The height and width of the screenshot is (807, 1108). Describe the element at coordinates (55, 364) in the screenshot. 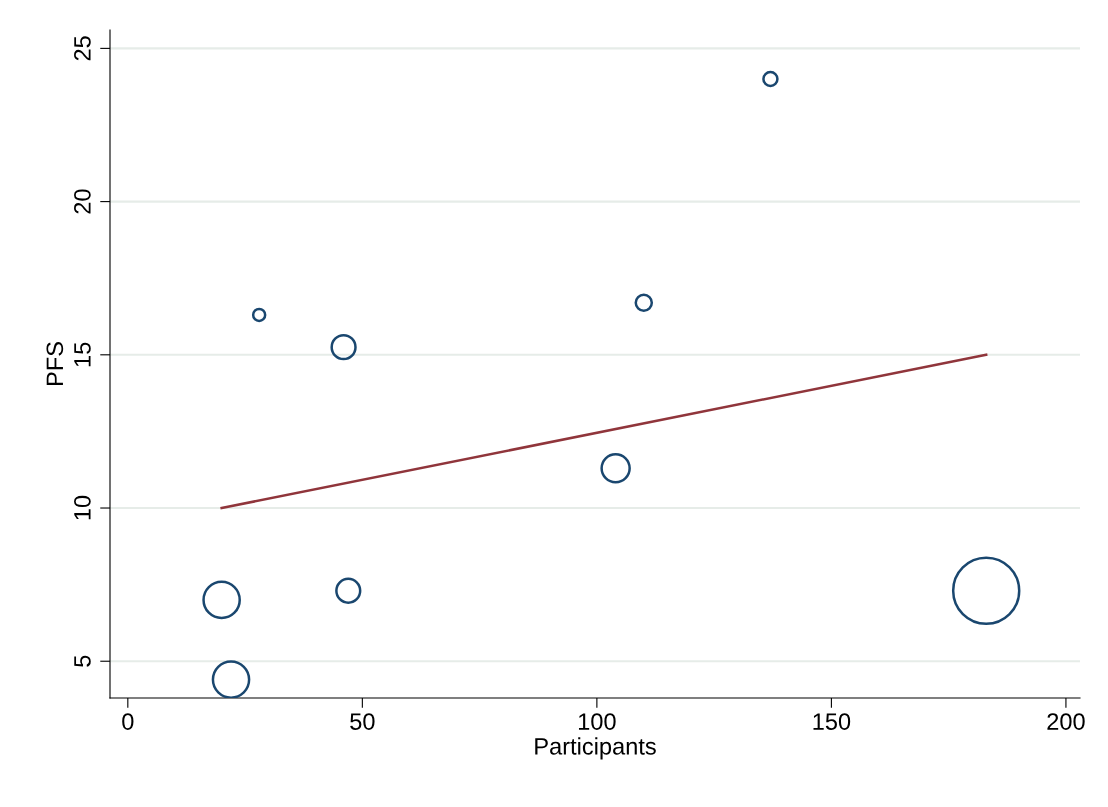

I see `y-axis-title: PFS` at that location.